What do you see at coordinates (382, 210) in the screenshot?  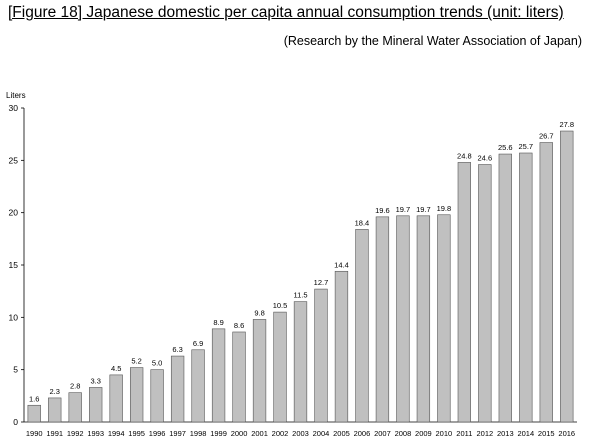 I see `data-label: 19.6` at bounding box center [382, 210].